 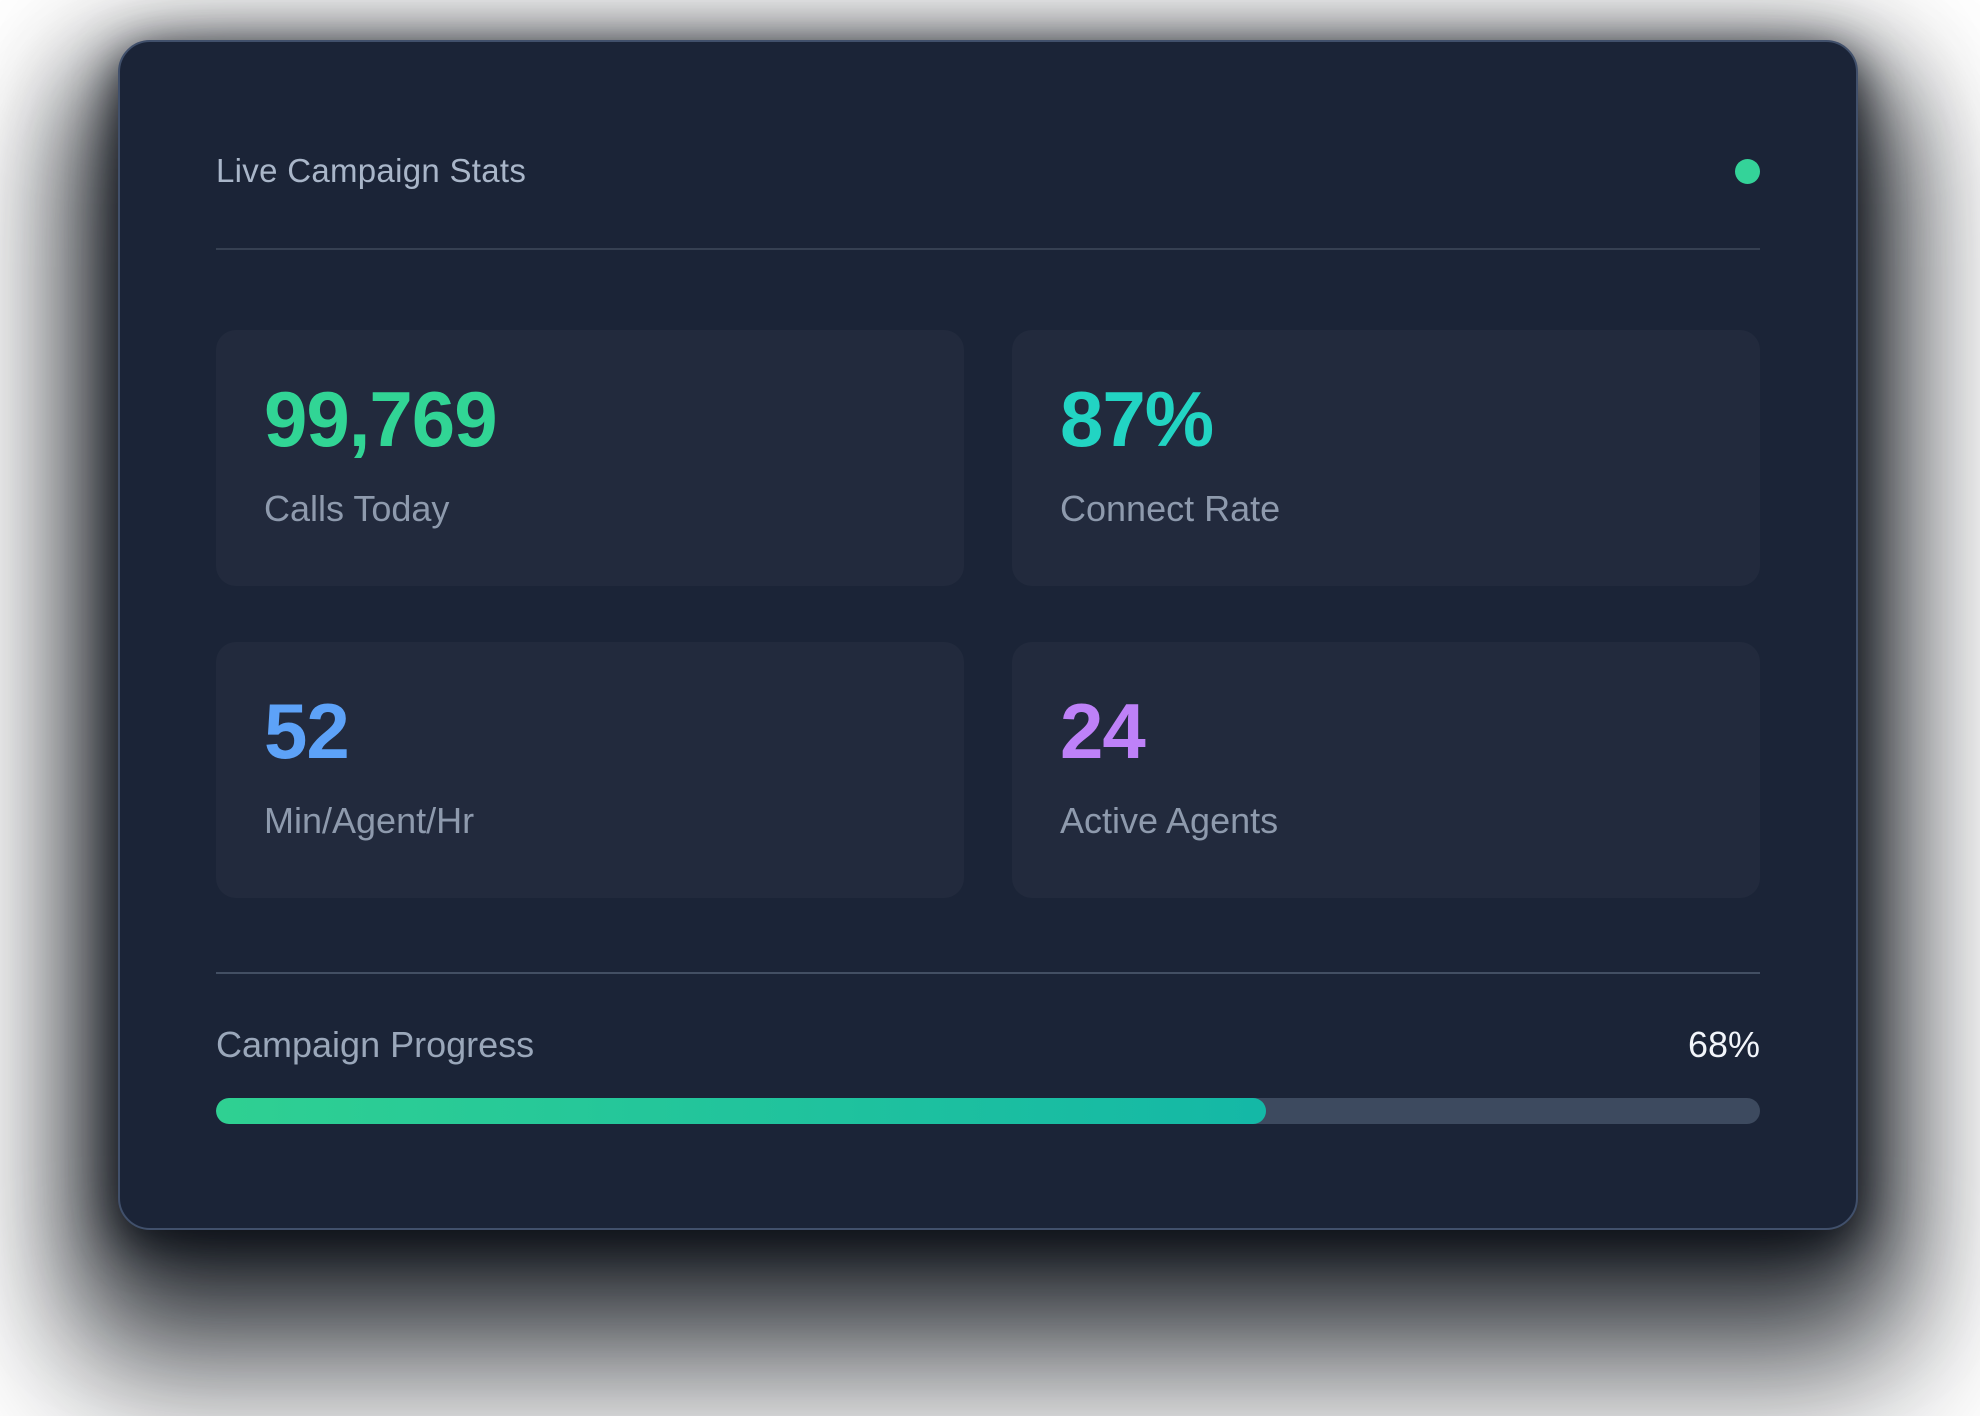 I want to click on stat-tile-calls-today: 99,769 Calls Today, so click(x=590, y=458).